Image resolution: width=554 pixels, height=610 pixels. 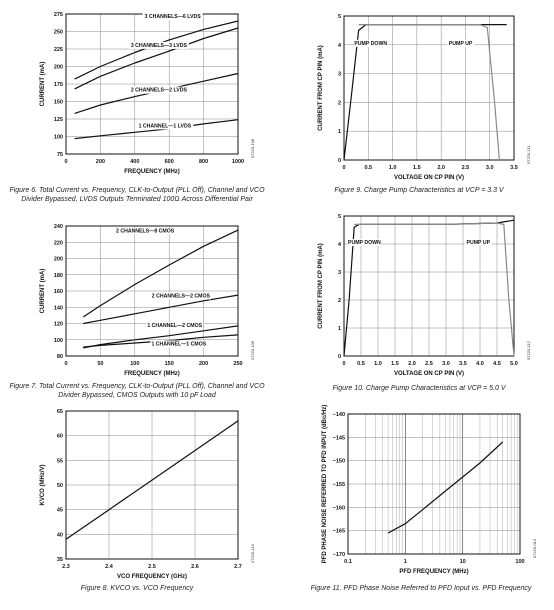 I want to click on y-tick-label: 2, so click(x=339, y=103).